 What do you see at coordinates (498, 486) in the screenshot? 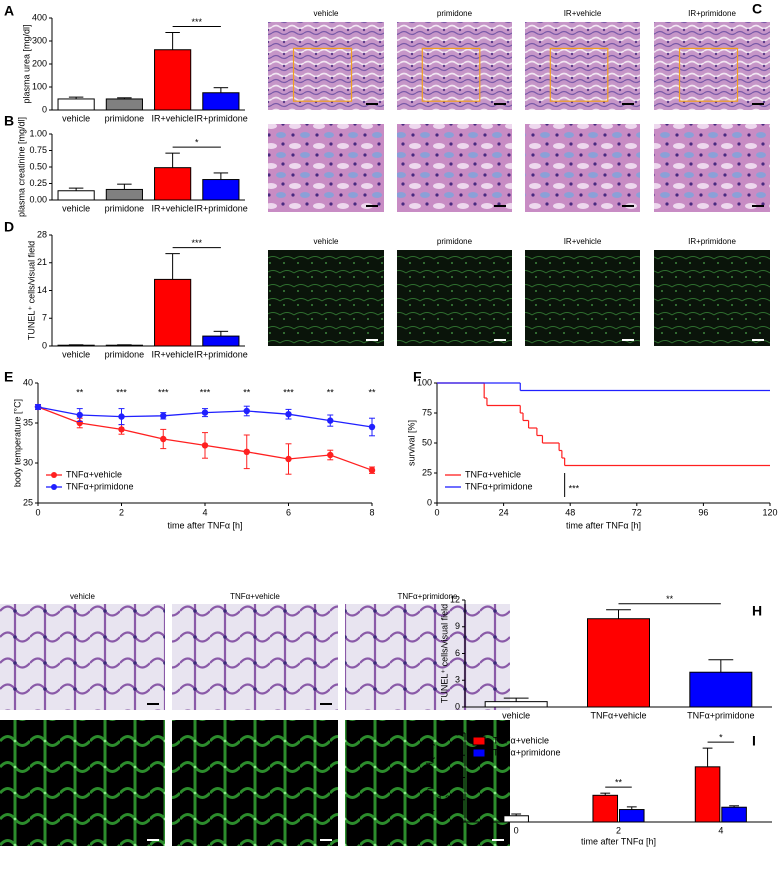
I see `legend-label: TNFα+primidone` at bounding box center [498, 486].